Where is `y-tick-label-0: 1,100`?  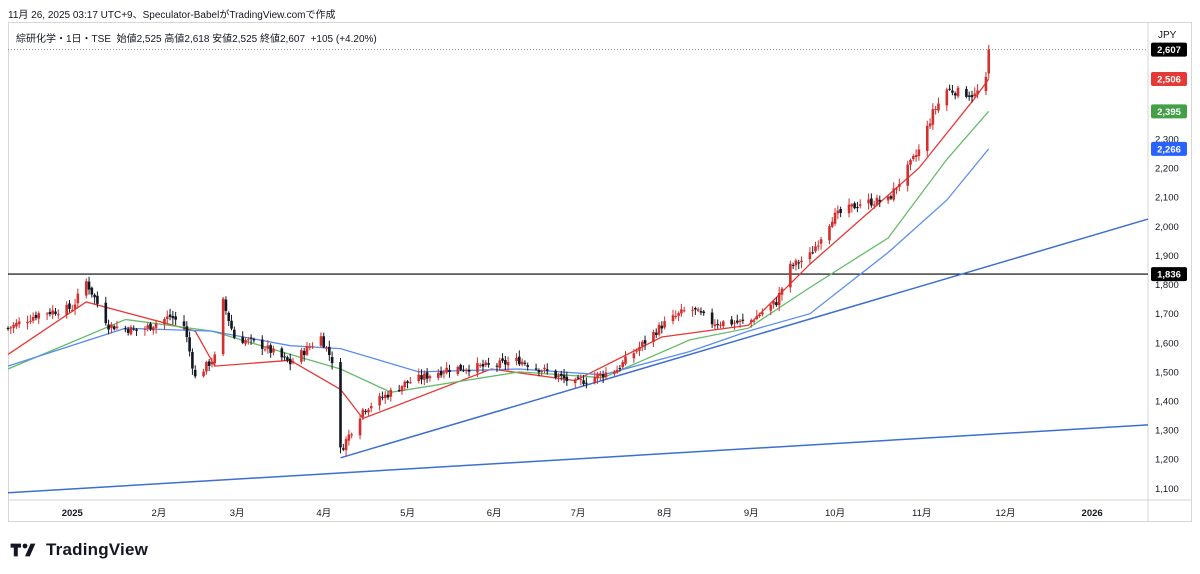 y-tick-label-0: 1,100 is located at coordinates (1167, 489).